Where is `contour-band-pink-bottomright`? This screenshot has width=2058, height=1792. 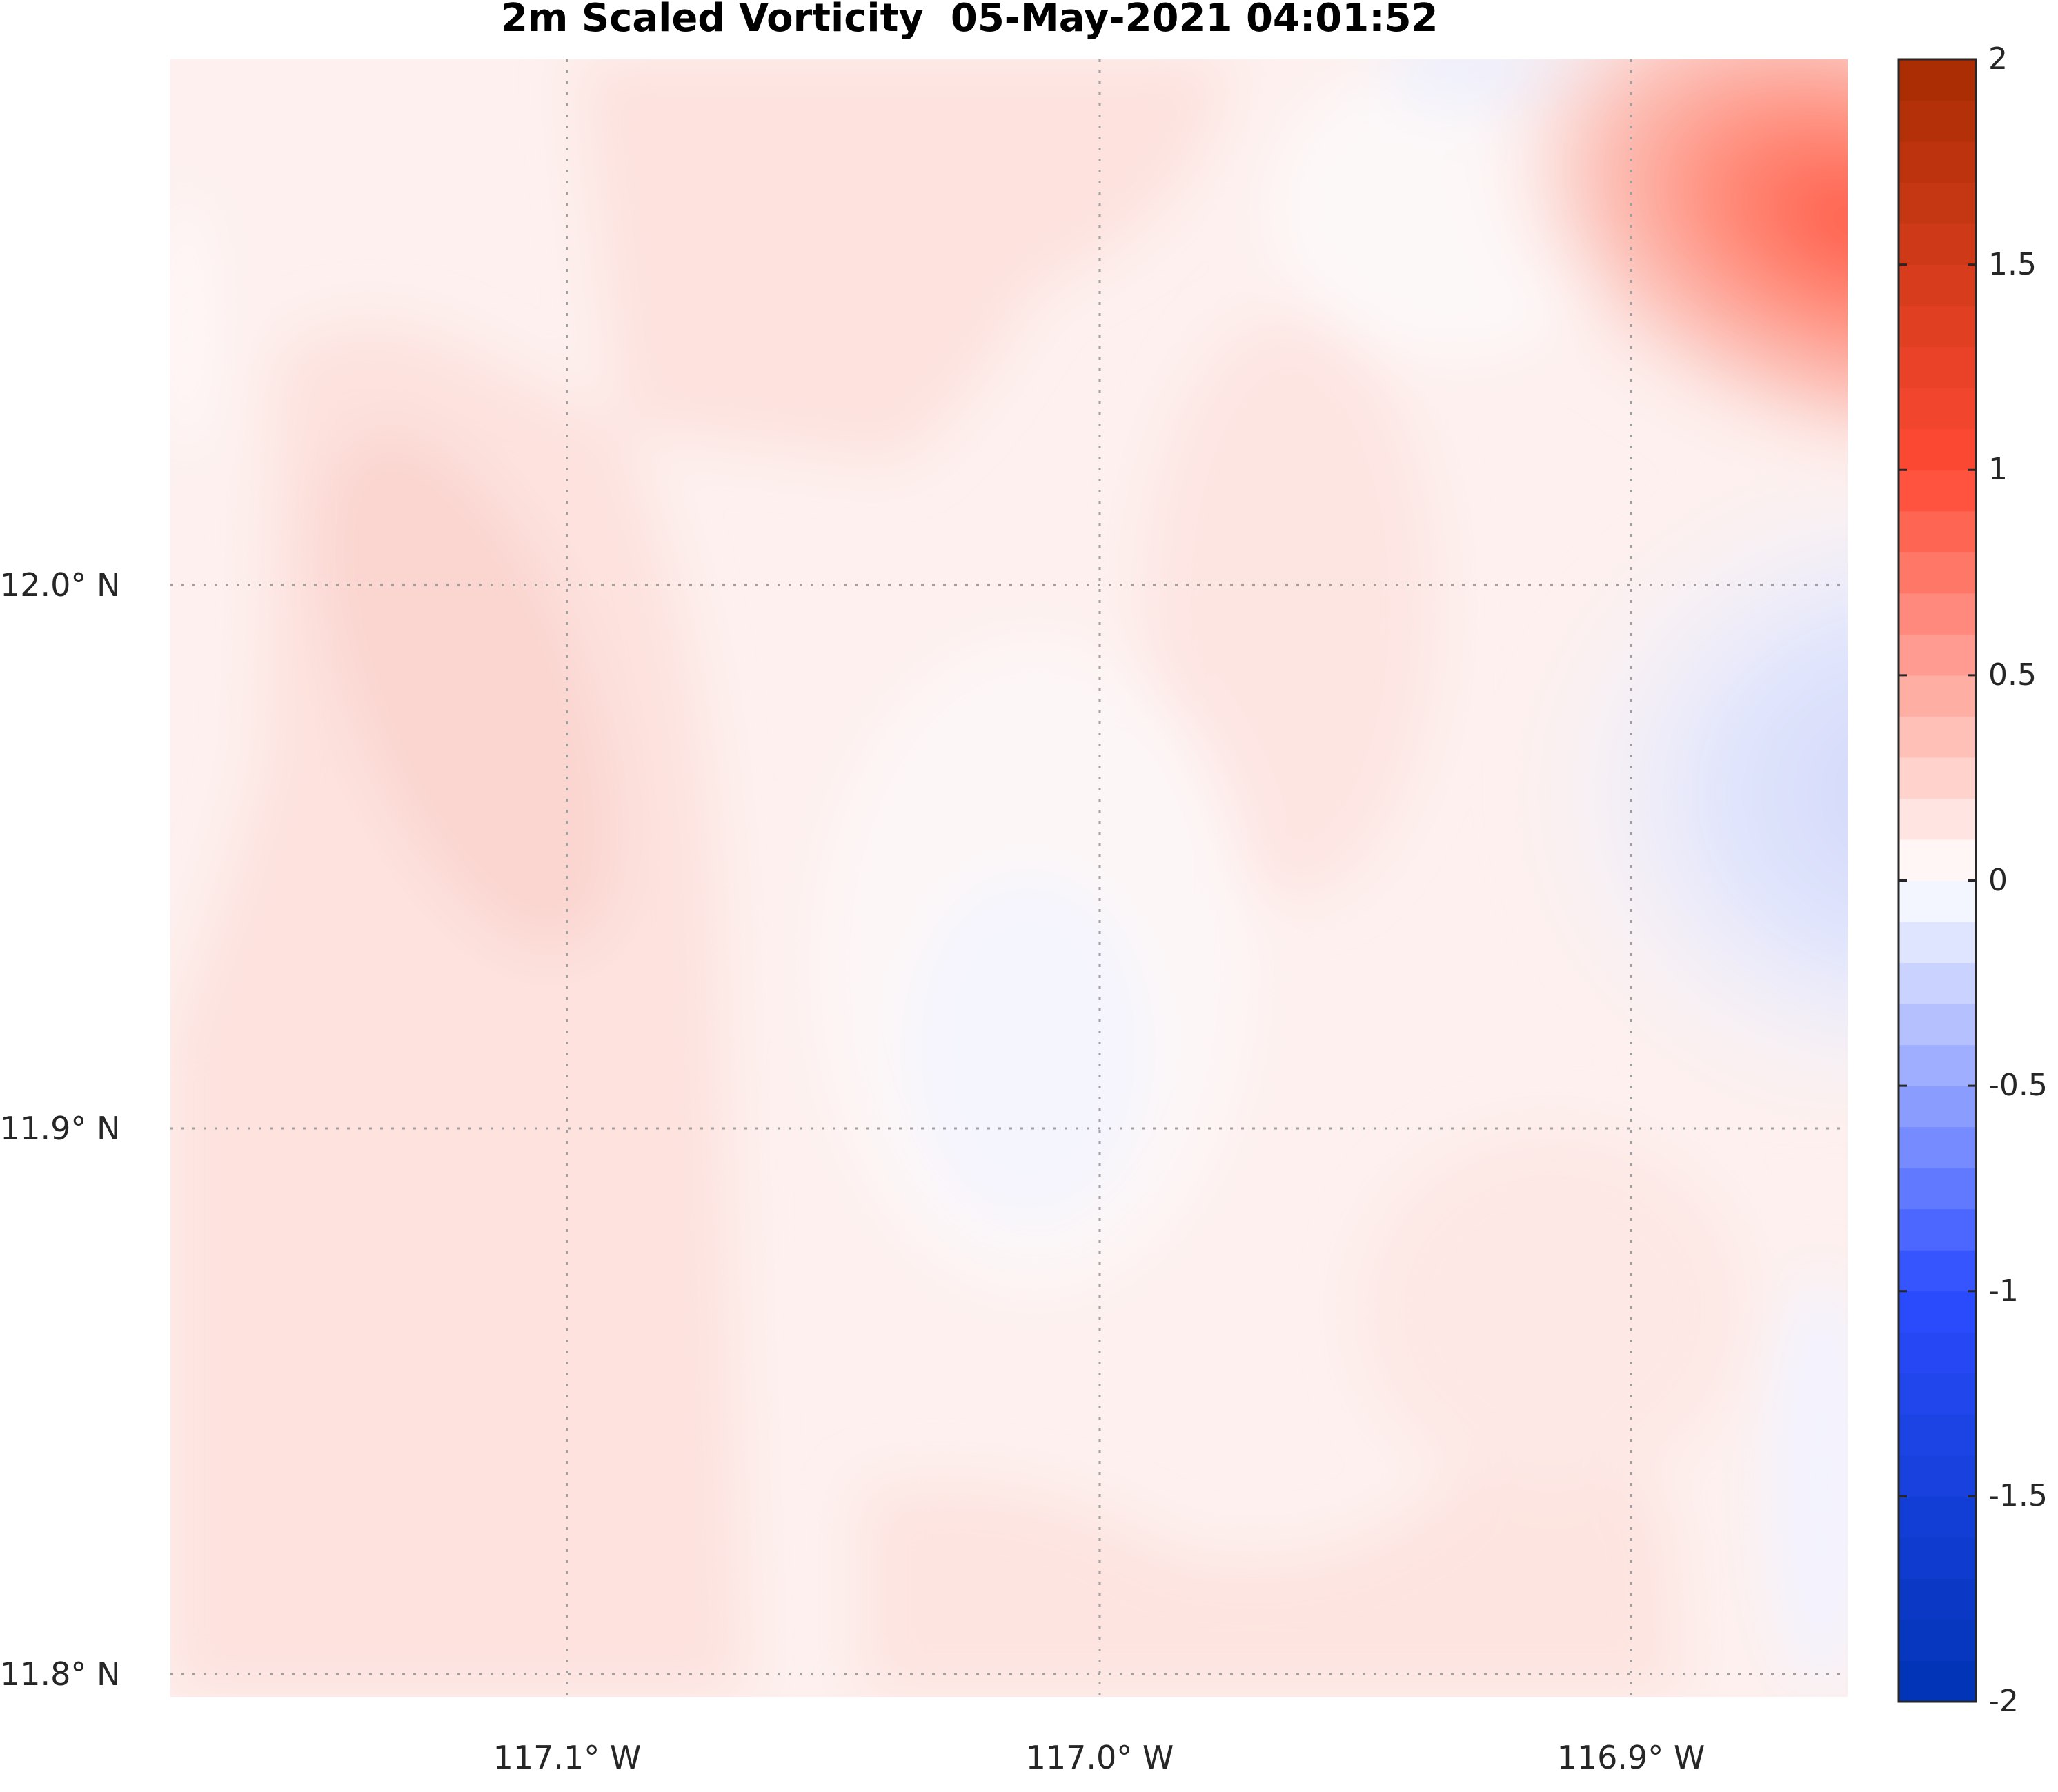
contour-band-pink-bottomright is located at coordinates (1552, 1310).